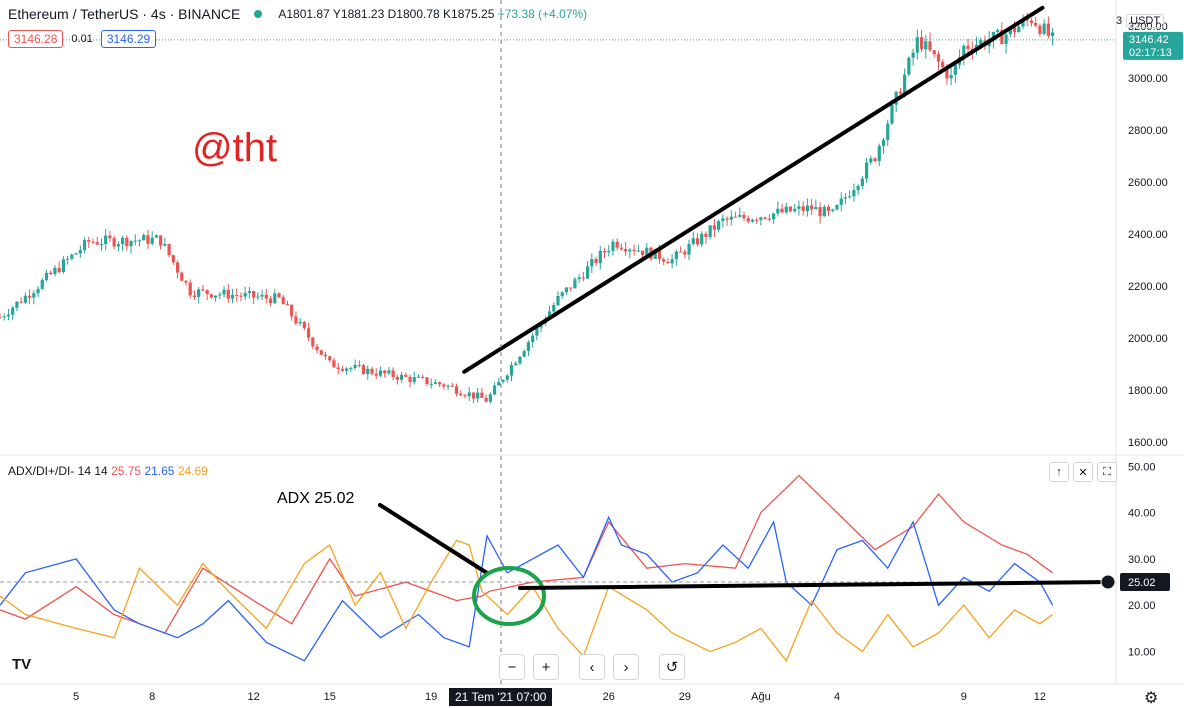 This screenshot has height=708, width=1184. Describe the element at coordinates (358, 14) in the screenshot. I see `ohlc-high: Y1881.23` at that location.